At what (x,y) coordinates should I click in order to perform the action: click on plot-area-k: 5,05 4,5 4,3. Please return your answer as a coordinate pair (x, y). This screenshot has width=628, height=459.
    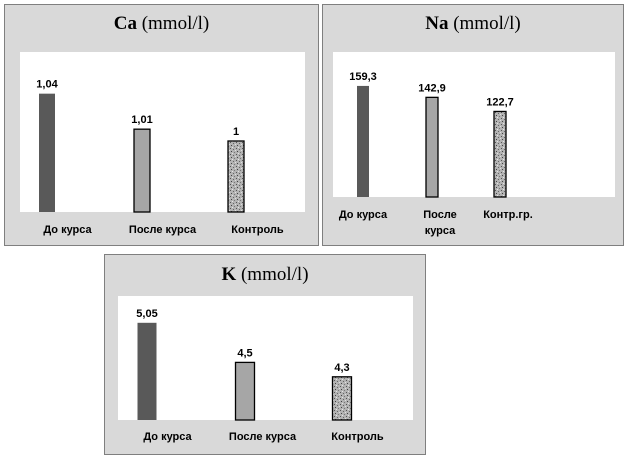
    Looking at the image, I should click on (265, 358).